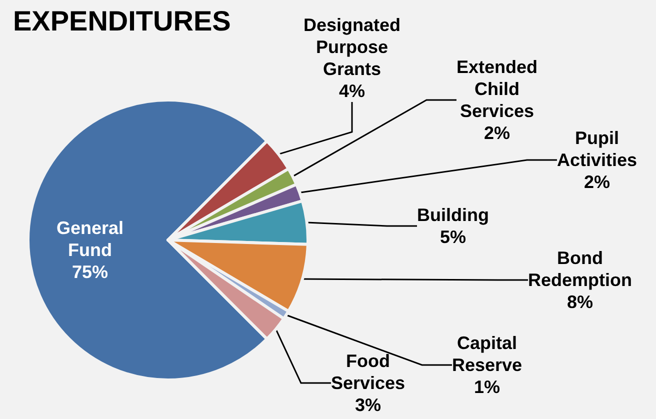 The width and height of the screenshot is (656, 419). Describe the element at coordinates (122, 21) in the screenshot. I see `chart-title: EXPENDITURES` at that location.